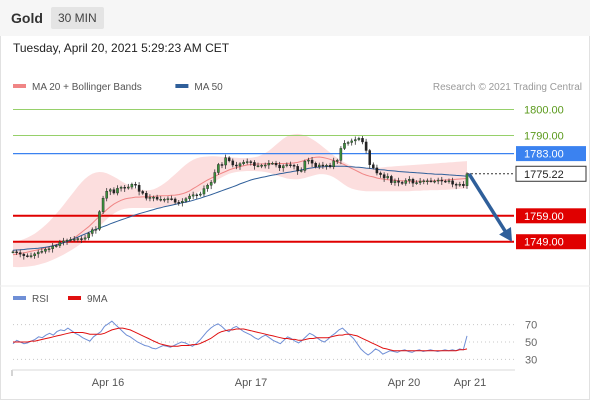 The width and height of the screenshot is (590, 400). Describe the element at coordinates (544, 175) in the screenshot. I see `last-price-label: 1775.22` at that location.